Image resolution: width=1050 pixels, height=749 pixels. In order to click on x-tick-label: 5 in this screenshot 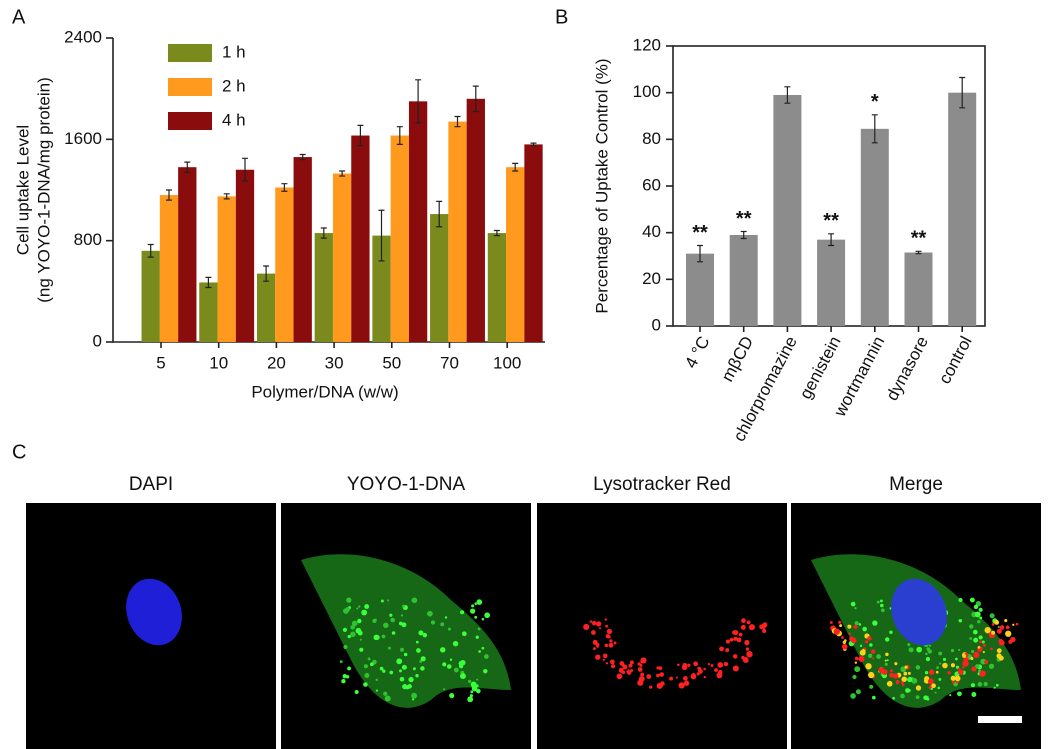, I will do `click(160, 362)`.